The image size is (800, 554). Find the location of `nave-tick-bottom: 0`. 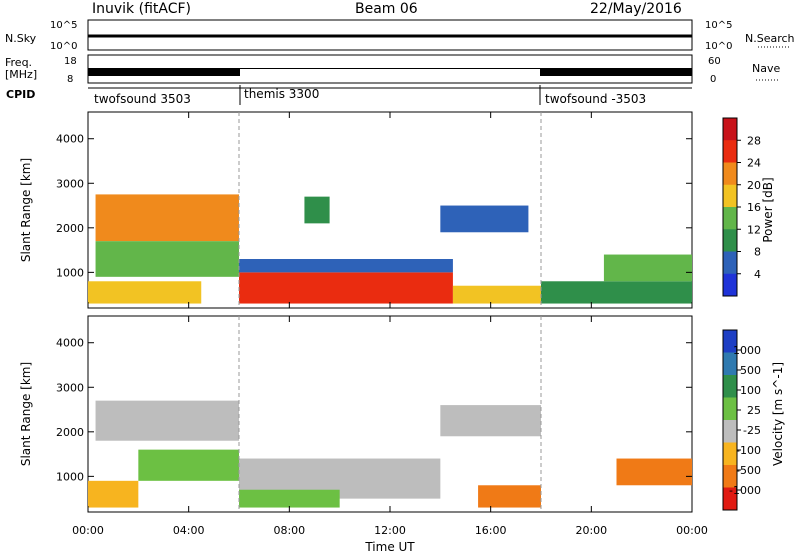

nave-tick-bottom: 0 is located at coordinates (713, 79).